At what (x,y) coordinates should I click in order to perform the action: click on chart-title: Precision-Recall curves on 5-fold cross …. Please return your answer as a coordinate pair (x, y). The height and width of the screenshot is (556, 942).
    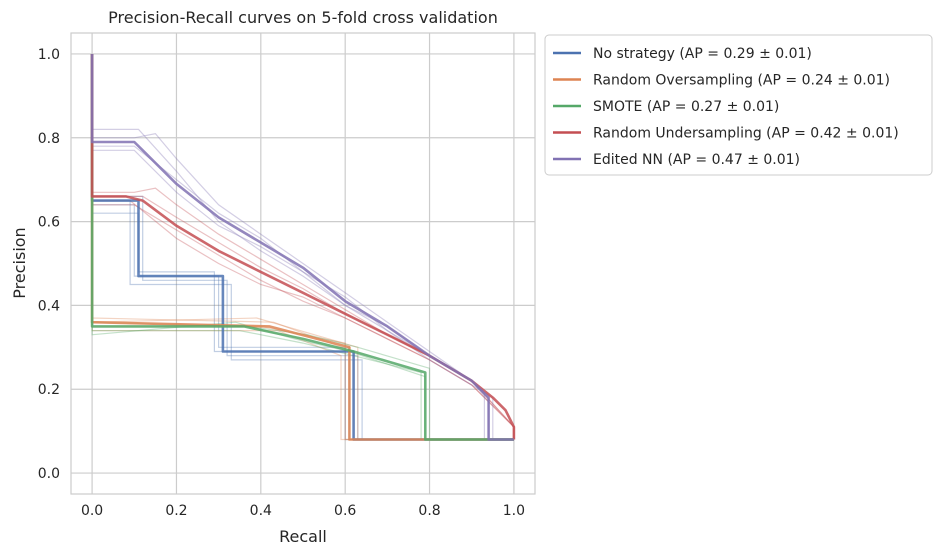
    Looking at the image, I should click on (303, 17).